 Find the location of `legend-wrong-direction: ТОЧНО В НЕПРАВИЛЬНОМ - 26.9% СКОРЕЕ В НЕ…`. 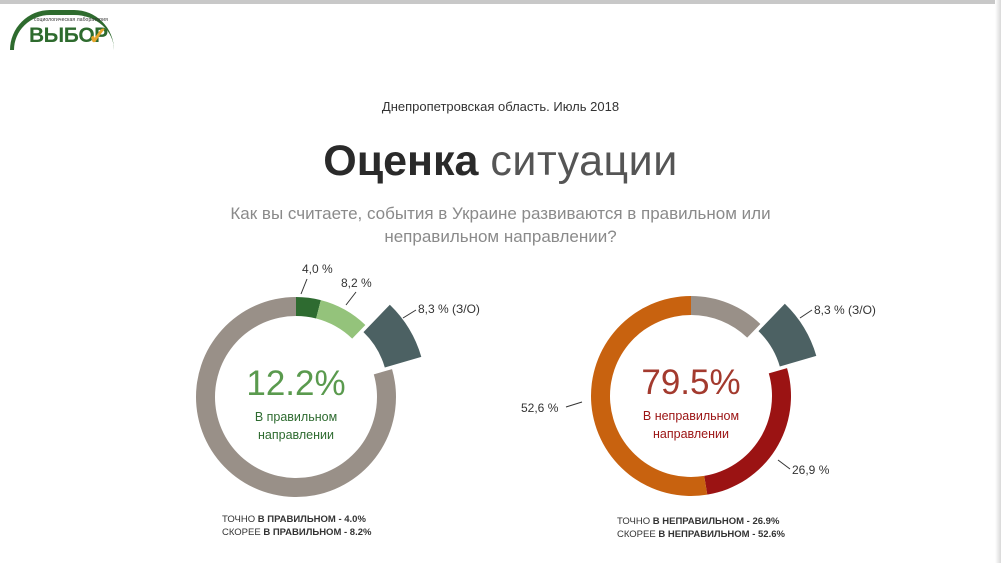

legend-wrong-direction: ТОЧНО В НЕПРАВИЛЬНОМ - 26.9% СКОРЕЕ В НЕ… is located at coordinates (701, 528).